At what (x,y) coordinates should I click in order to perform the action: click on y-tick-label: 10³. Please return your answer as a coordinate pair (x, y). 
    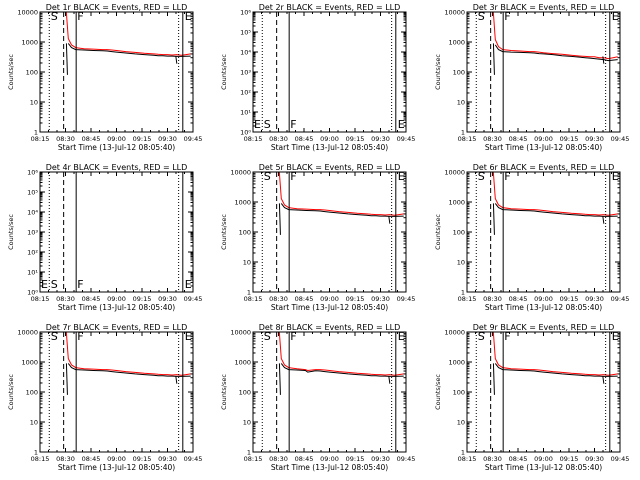
    Looking at the image, I should click on (32, 233).